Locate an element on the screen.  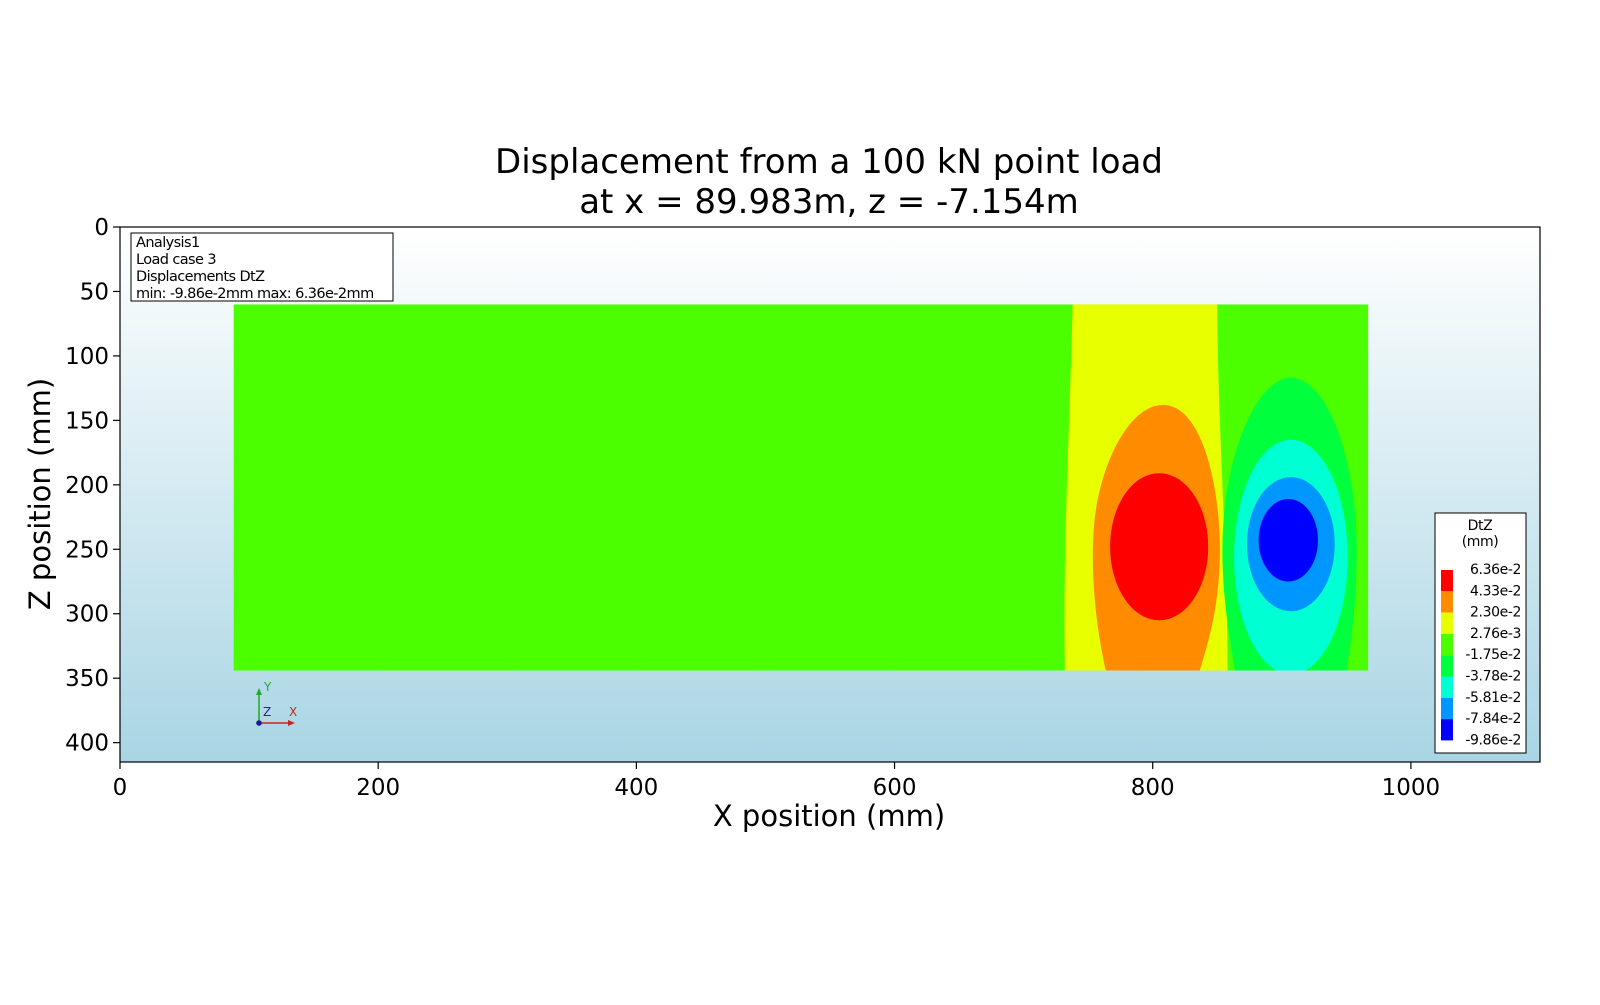
x-tick-label: 200 is located at coordinates (378, 788).